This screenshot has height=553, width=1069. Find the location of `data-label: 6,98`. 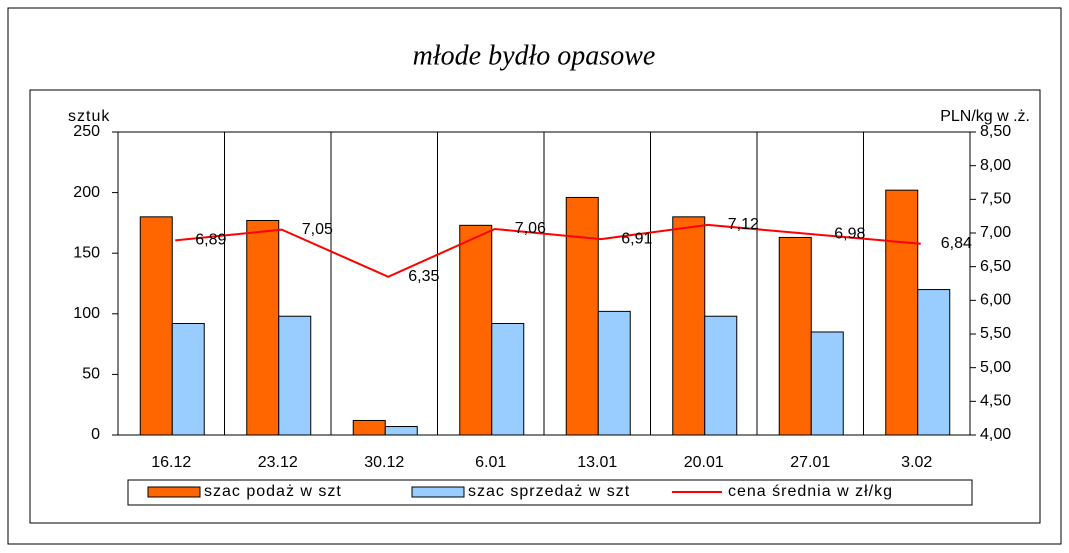

data-label: 6,98 is located at coordinates (849, 234).